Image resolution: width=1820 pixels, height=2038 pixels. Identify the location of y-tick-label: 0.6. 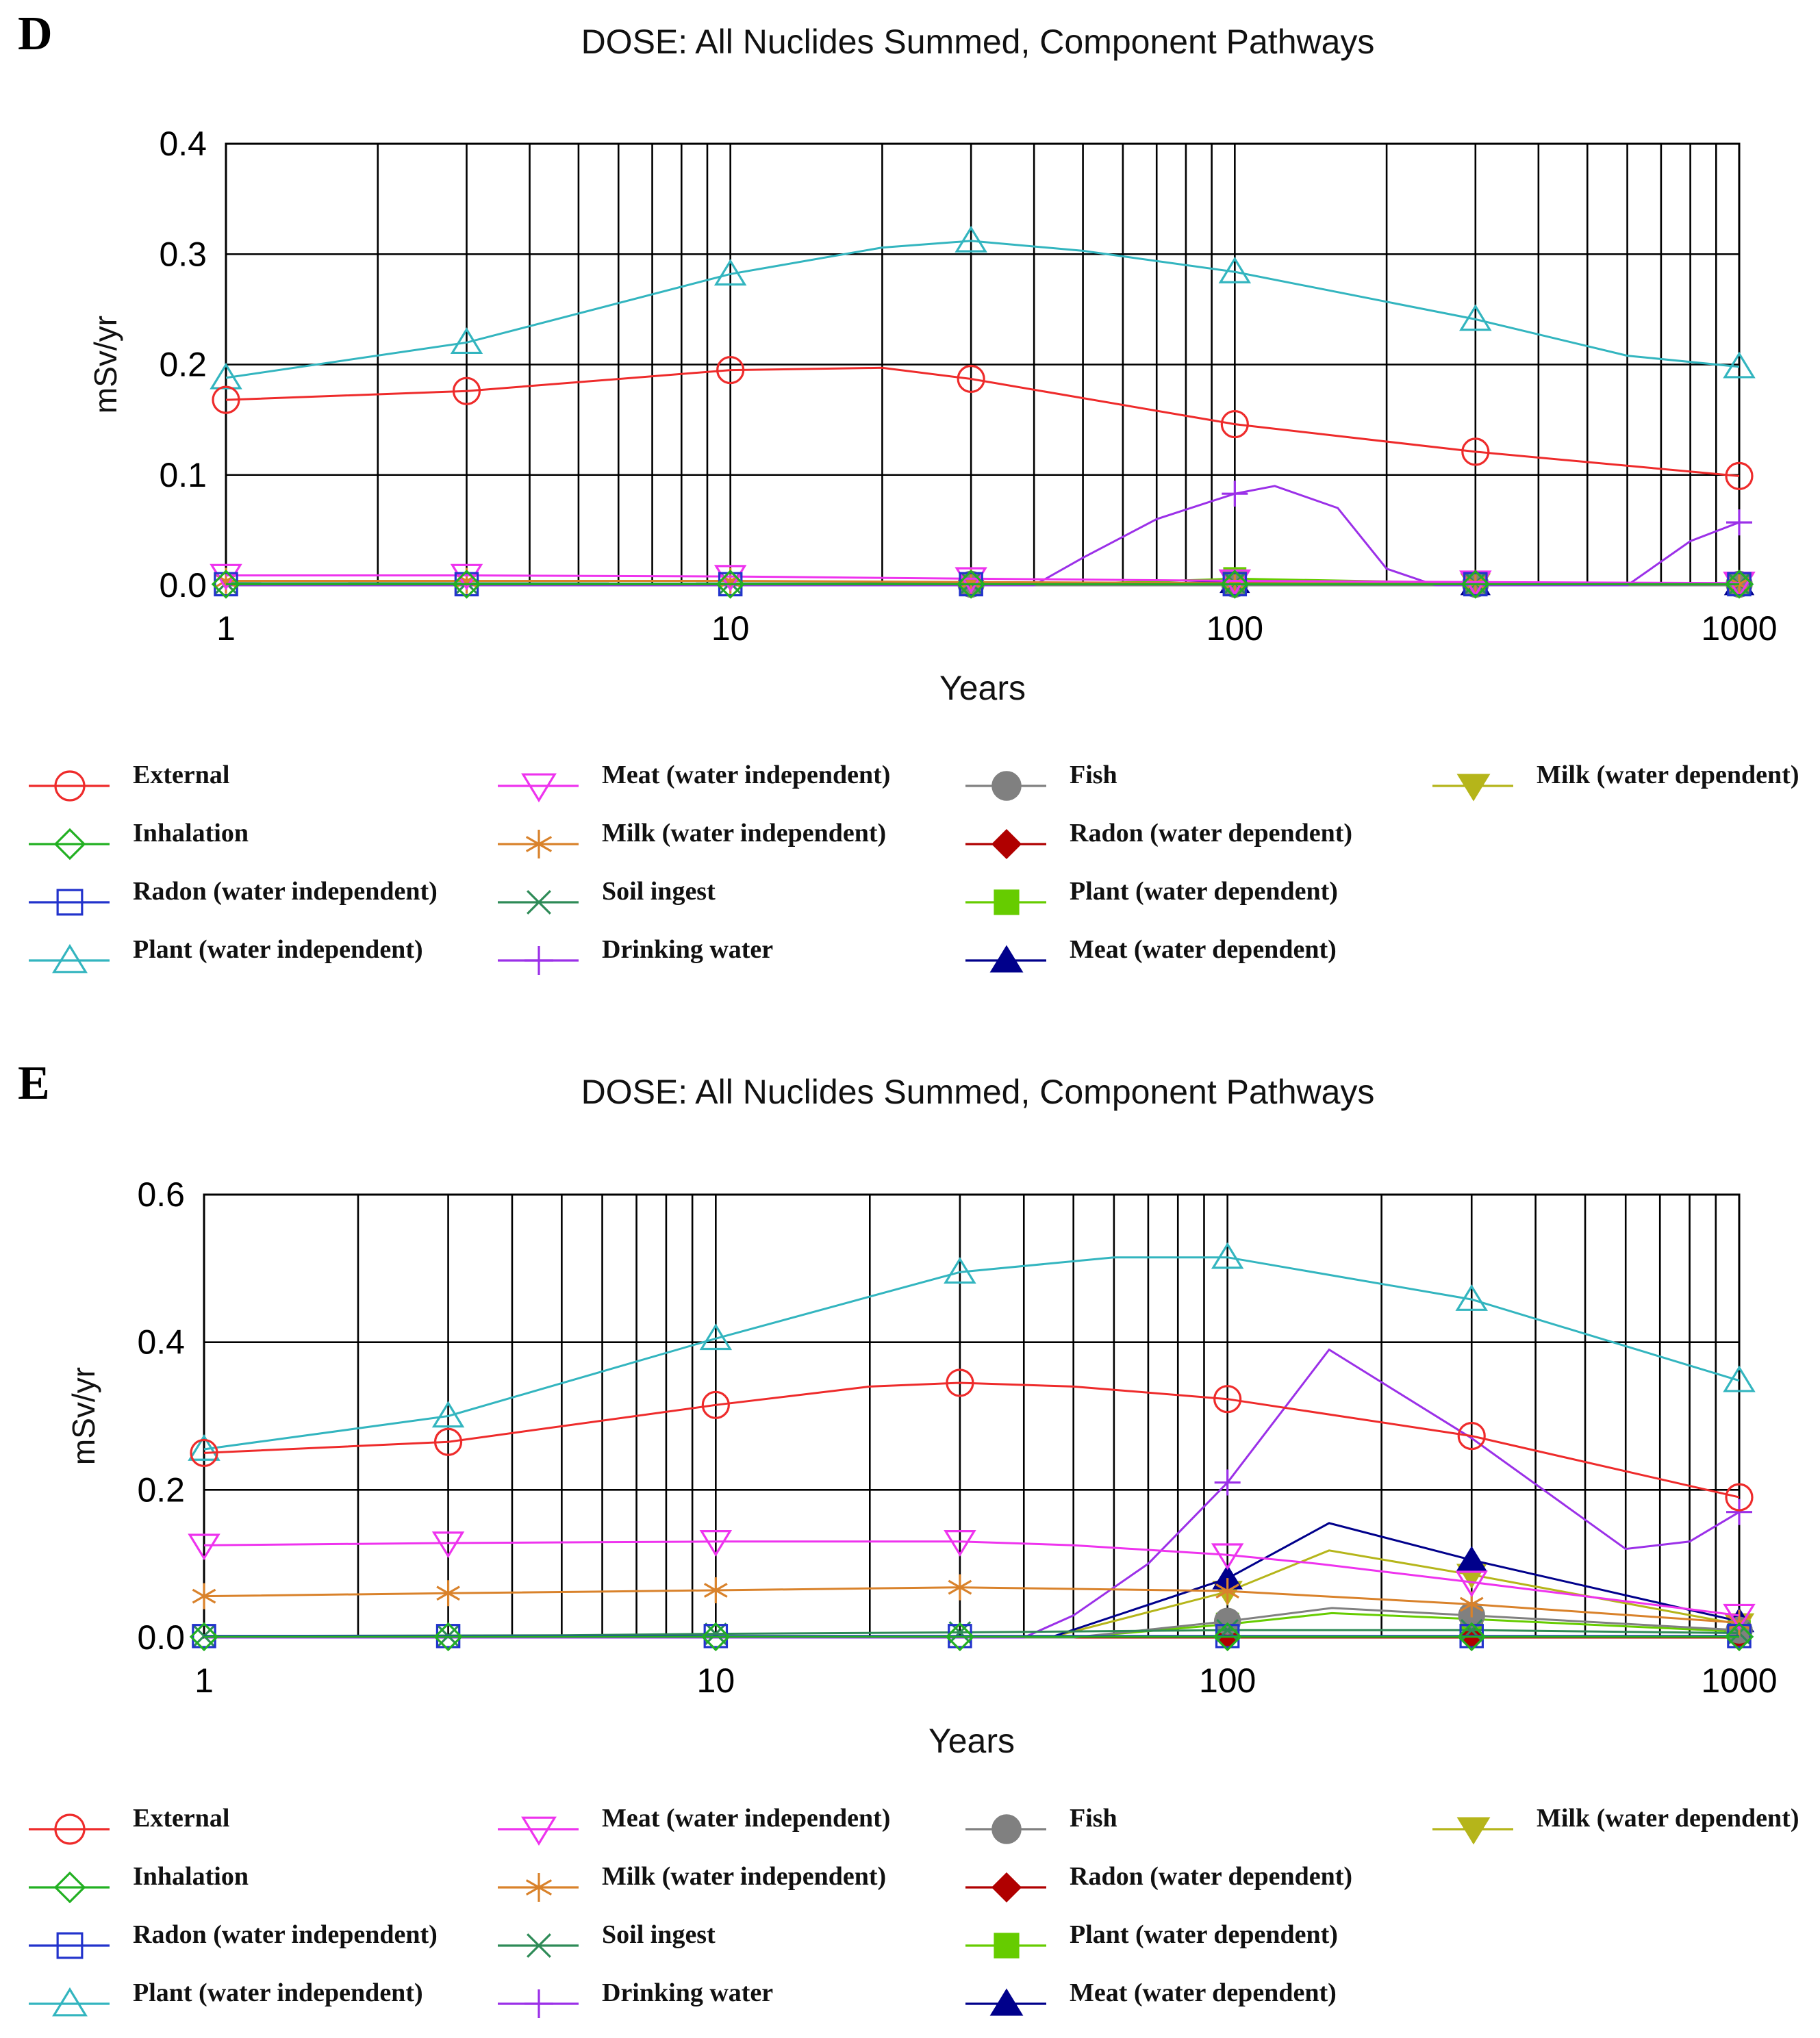
(161, 1194).